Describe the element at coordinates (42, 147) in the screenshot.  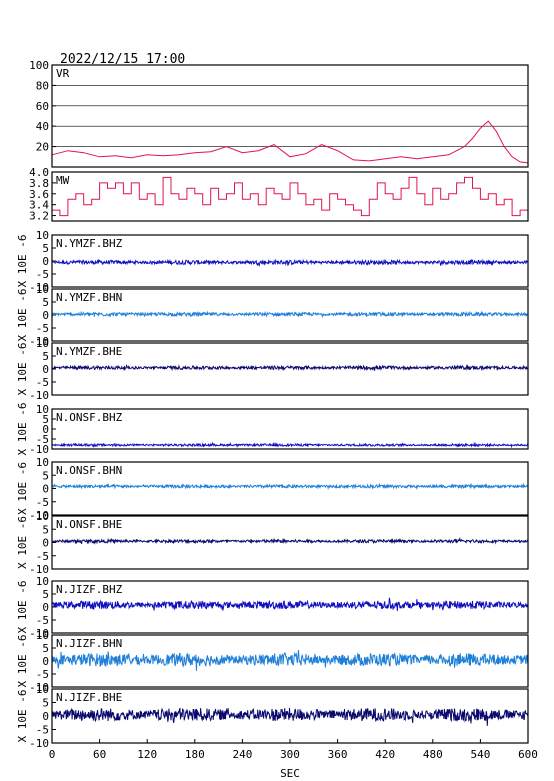
I see `y-tick-label: 20` at that location.